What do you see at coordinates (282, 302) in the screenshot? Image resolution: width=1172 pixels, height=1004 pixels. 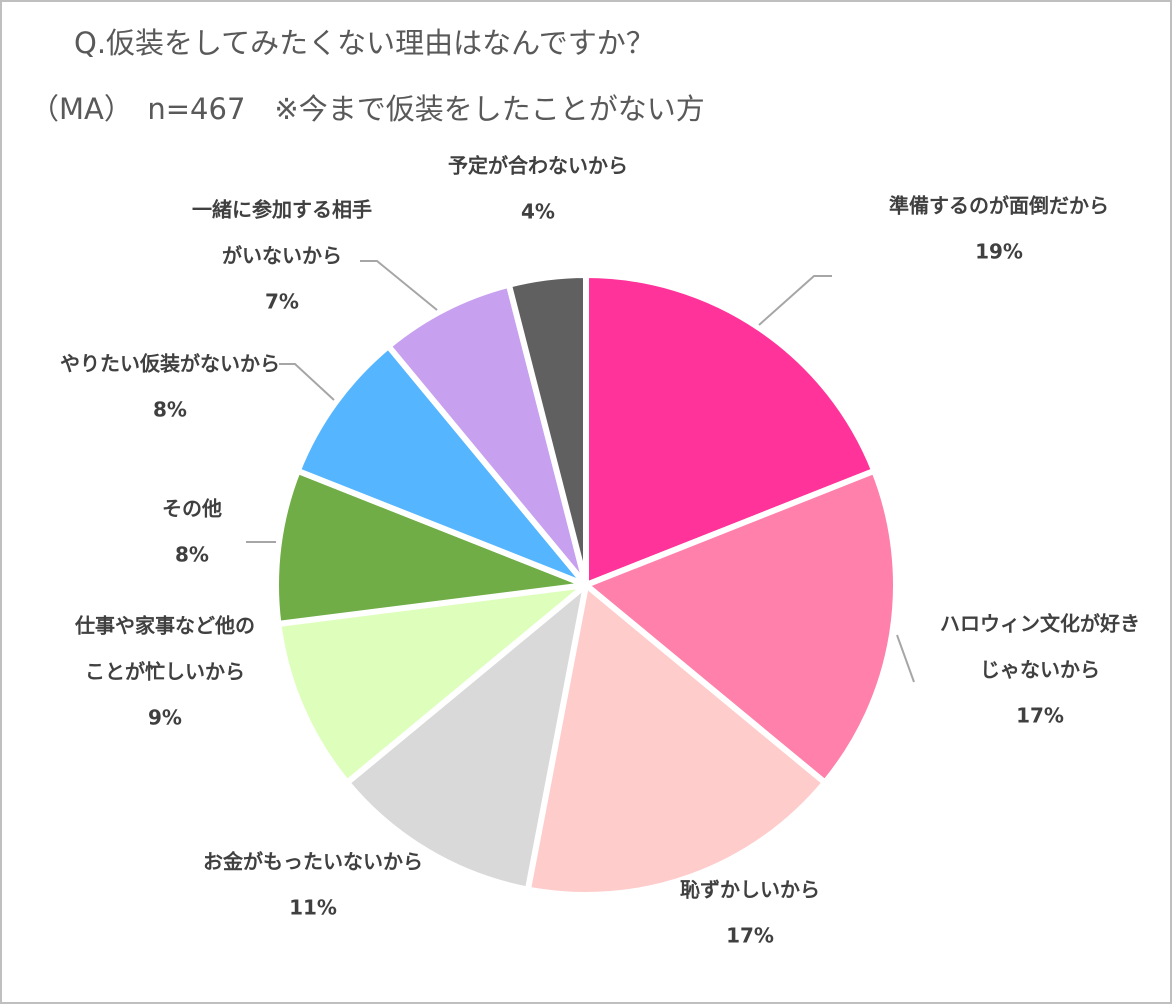 I see `slice-value-label: 7%` at bounding box center [282, 302].